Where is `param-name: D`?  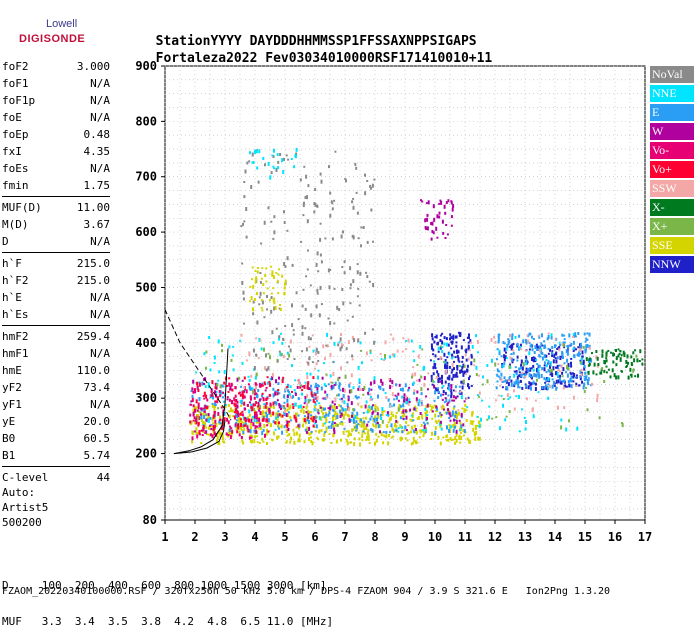
param-name: D is located at coordinates (5, 241).